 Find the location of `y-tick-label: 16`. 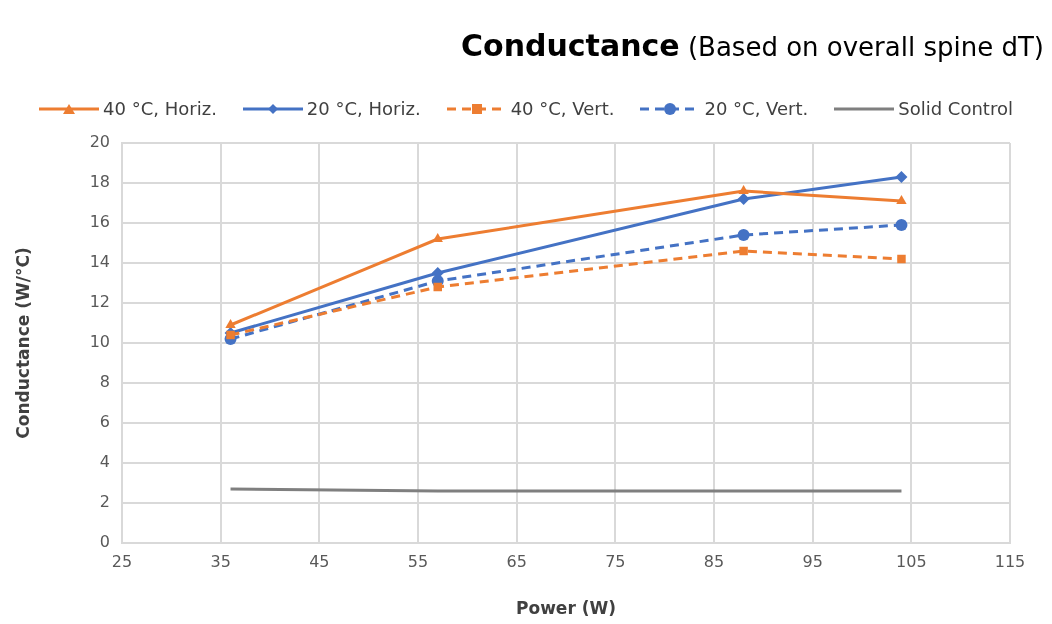

y-tick-label: 16 is located at coordinates (99, 222).